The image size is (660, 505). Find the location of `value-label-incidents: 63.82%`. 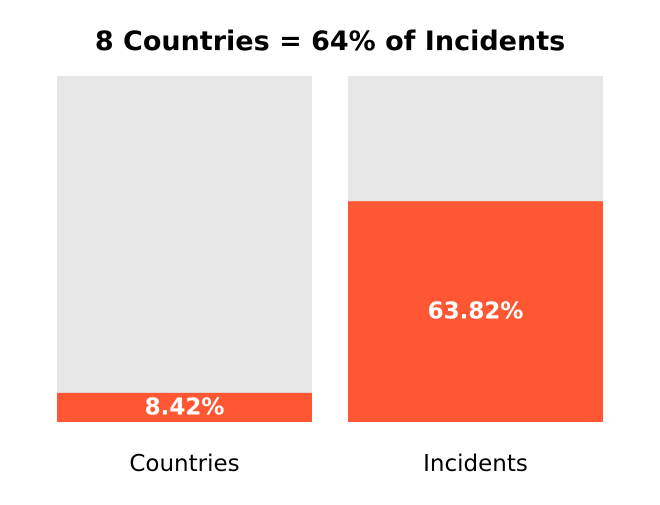

value-label-incidents: 63.82% is located at coordinates (476, 312).